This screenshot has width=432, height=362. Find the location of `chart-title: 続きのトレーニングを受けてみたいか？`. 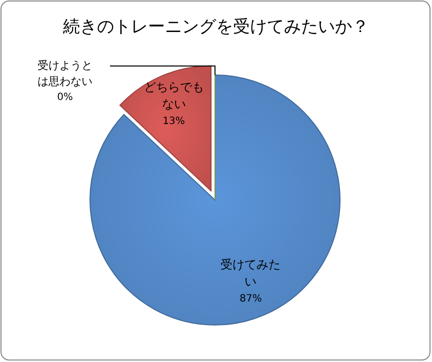

chart-title: 続きのトレーニングを受けてみたいか？ is located at coordinates (215, 27).